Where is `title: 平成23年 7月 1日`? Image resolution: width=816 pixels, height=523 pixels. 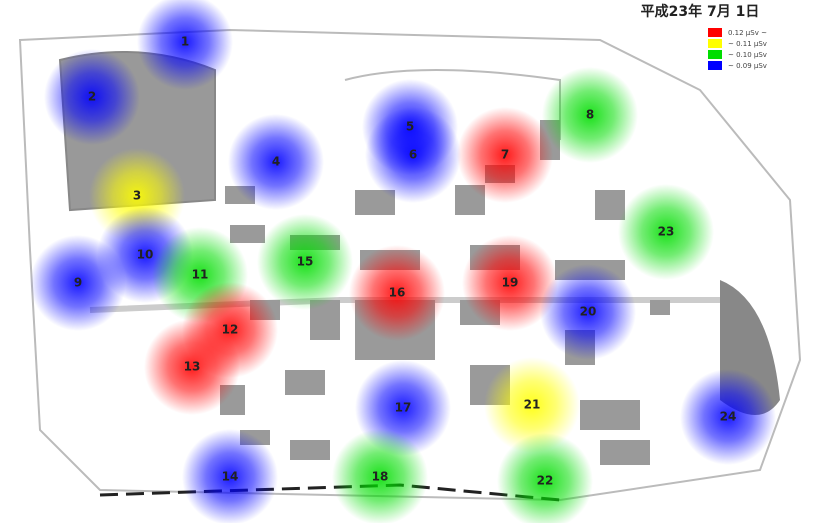 title: 平成23年 7月 1日 is located at coordinates (700, 11).